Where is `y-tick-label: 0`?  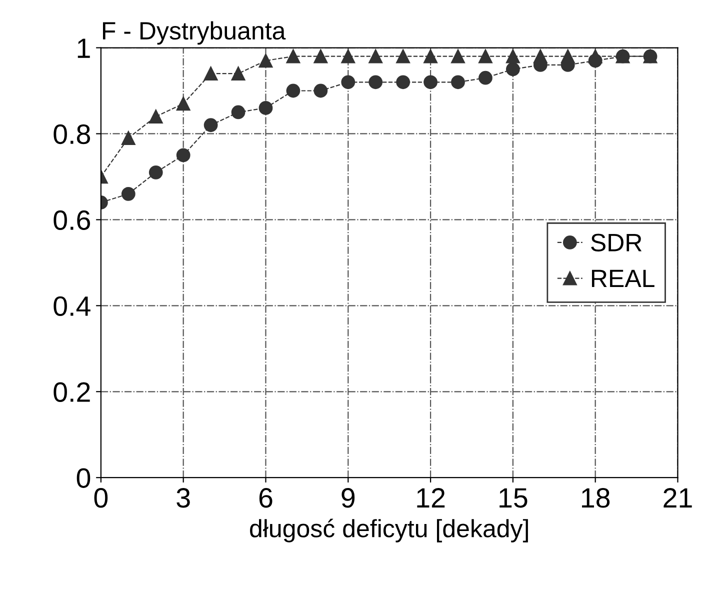 y-tick-label: 0 is located at coordinates (83, 478).